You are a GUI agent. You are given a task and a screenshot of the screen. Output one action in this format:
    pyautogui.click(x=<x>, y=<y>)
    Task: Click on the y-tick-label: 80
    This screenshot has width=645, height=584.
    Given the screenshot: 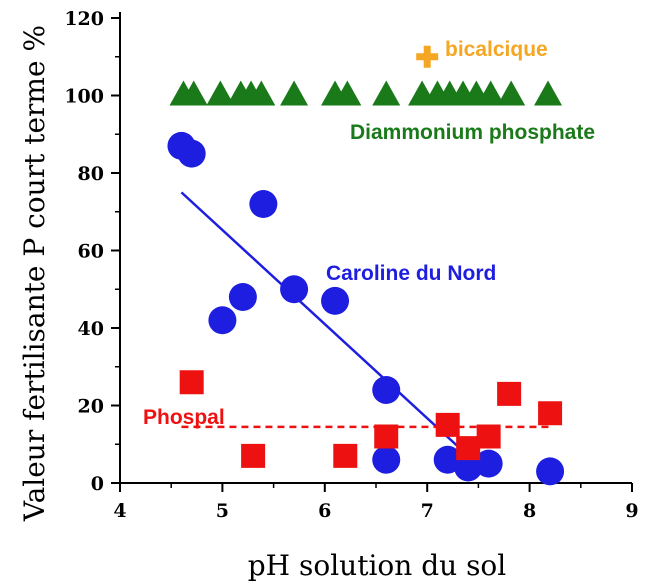 What is the action you would take?
    pyautogui.click(x=91, y=174)
    